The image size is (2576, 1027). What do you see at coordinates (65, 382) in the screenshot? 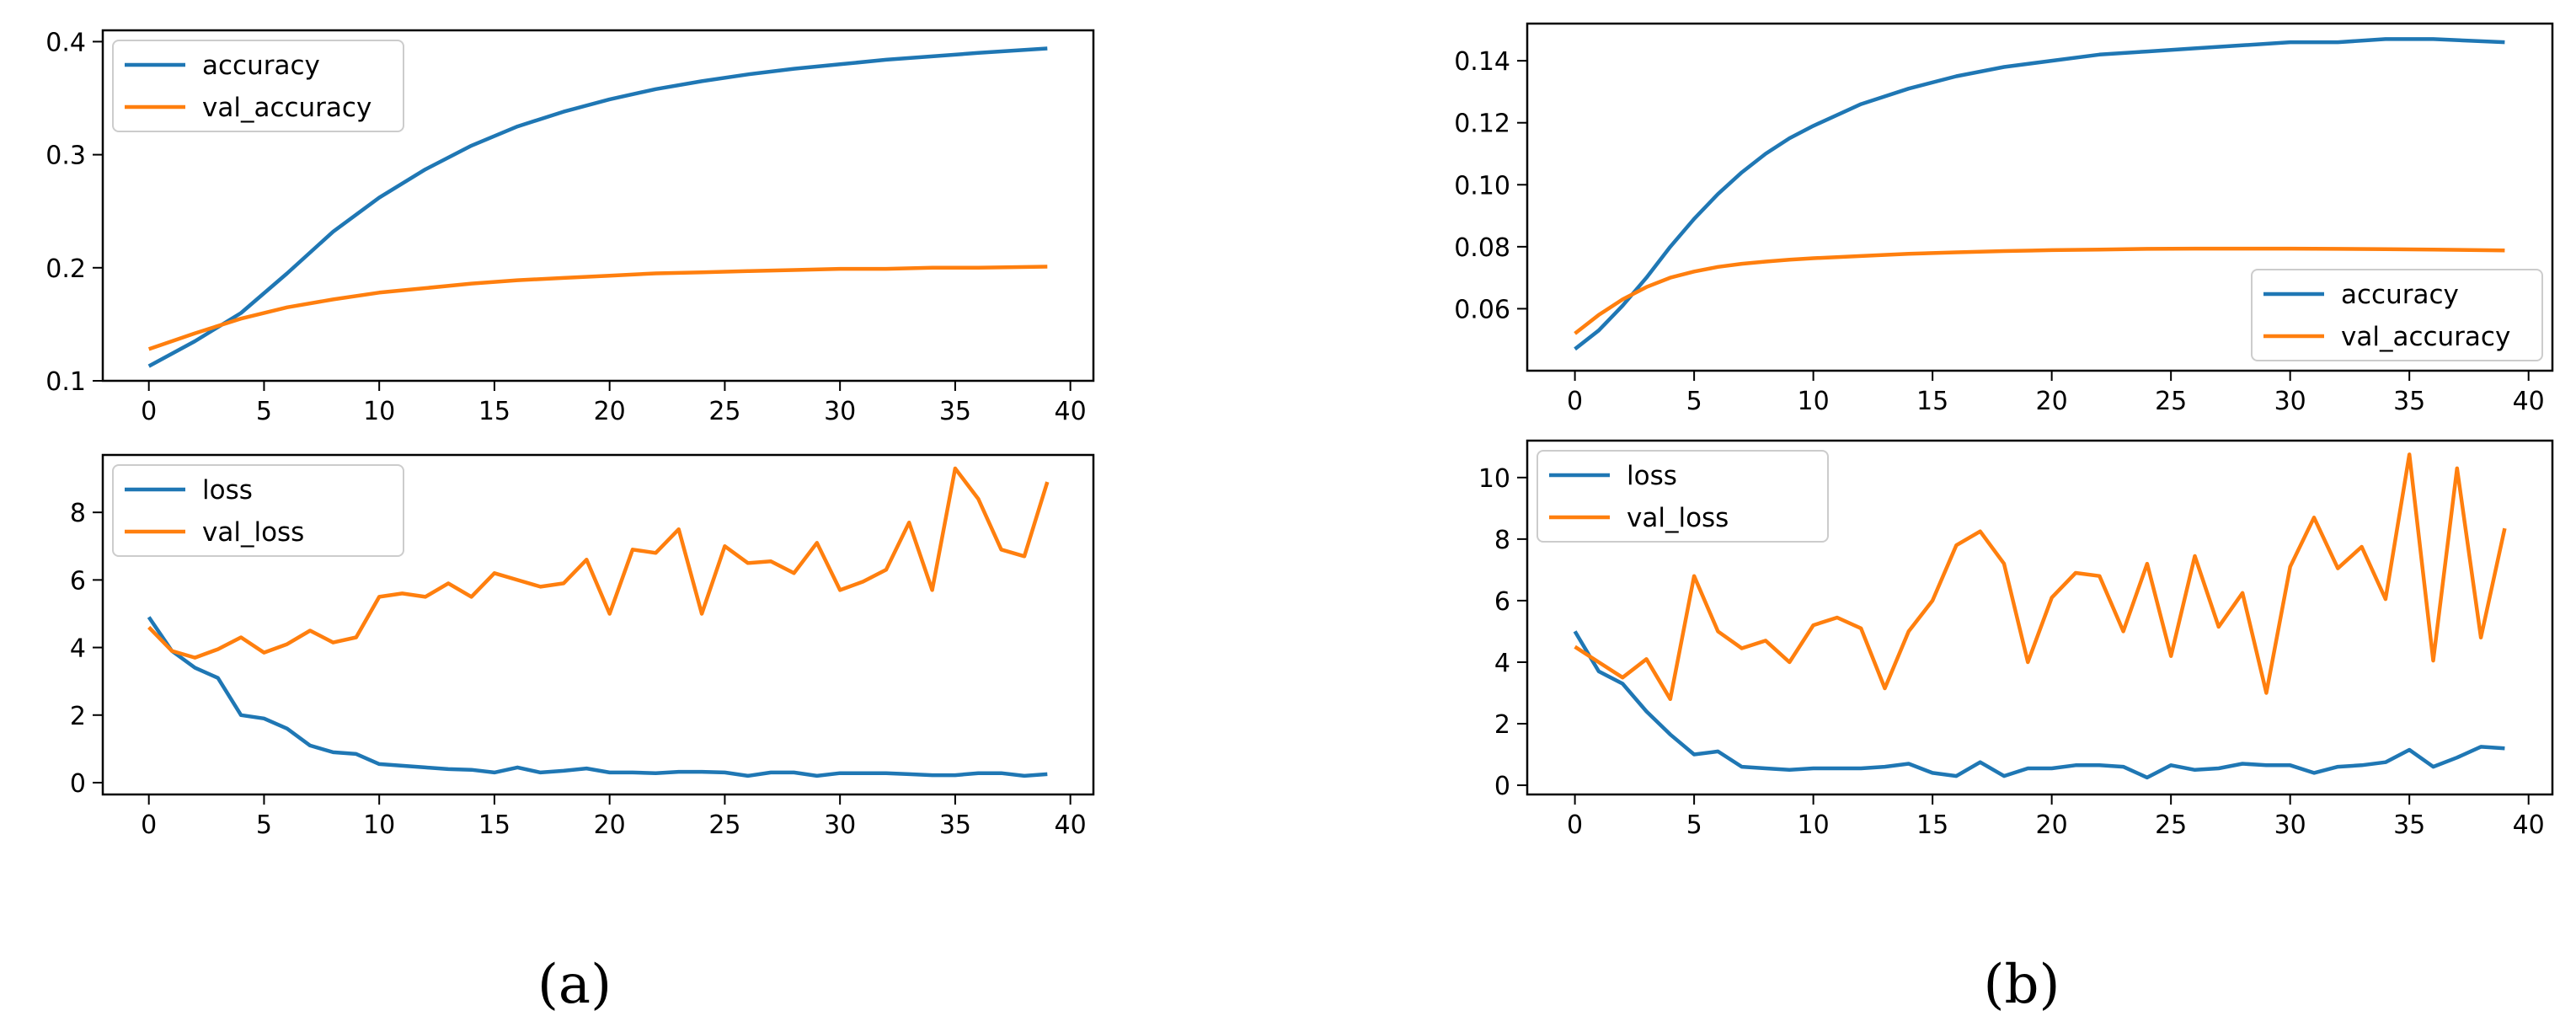
I see `y-tick-label: 0.1` at bounding box center [65, 382].